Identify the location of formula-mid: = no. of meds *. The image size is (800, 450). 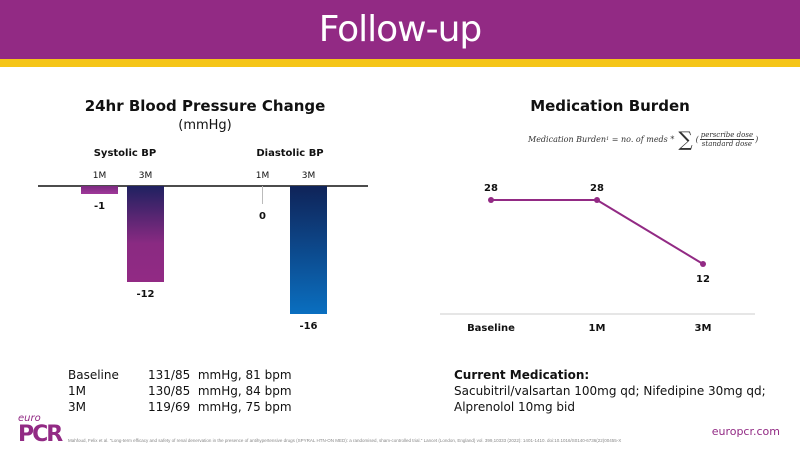
(643, 139).